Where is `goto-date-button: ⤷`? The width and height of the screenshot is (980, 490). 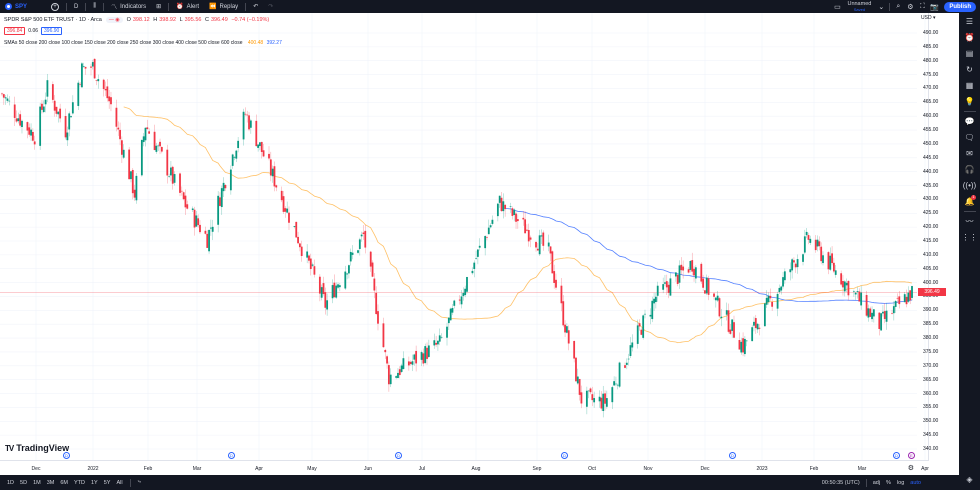 goto-date-button: ⤷ is located at coordinates (139, 482).